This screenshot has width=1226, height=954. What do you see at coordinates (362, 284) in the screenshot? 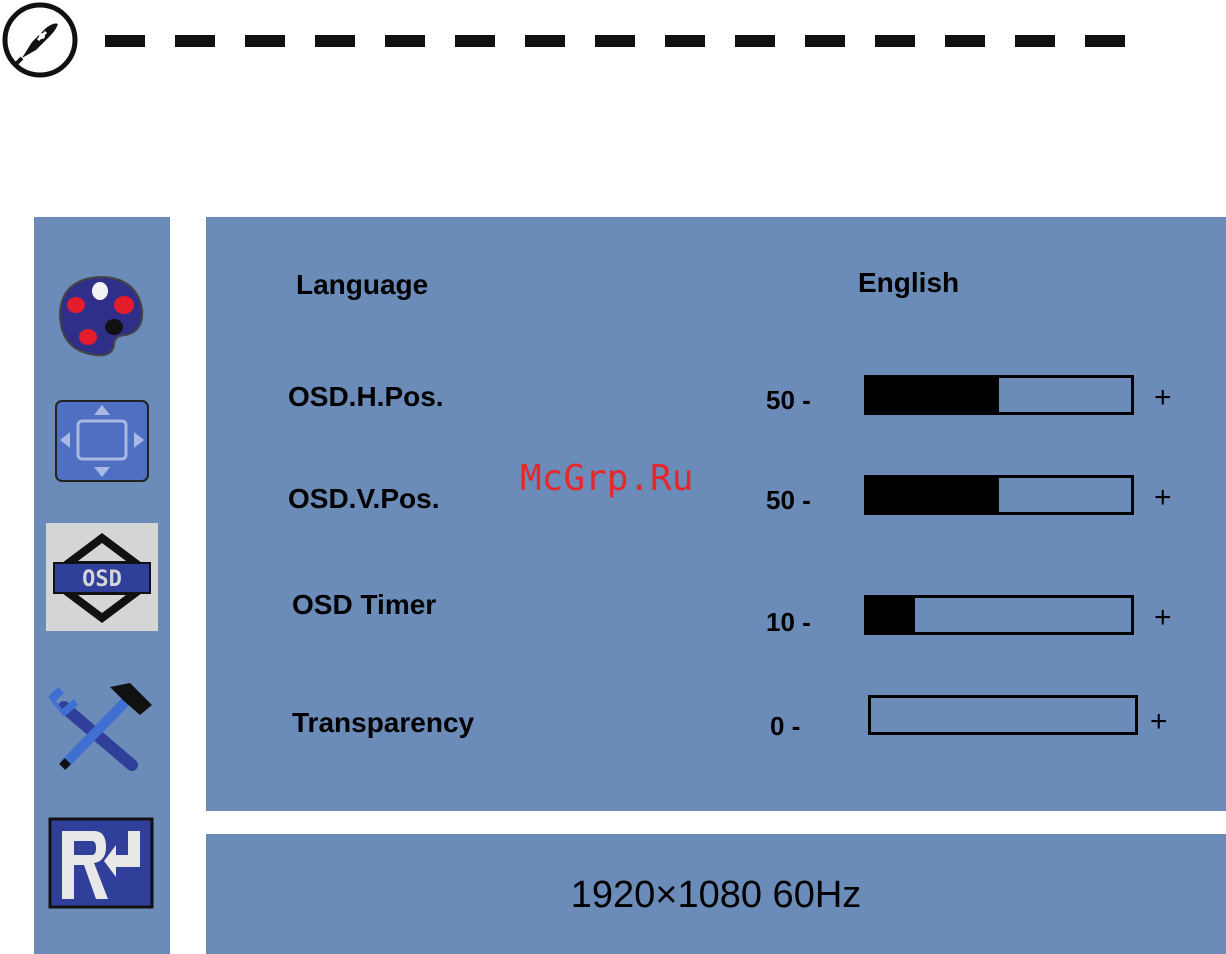
I see `language-label: Language` at bounding box center [362, 284].